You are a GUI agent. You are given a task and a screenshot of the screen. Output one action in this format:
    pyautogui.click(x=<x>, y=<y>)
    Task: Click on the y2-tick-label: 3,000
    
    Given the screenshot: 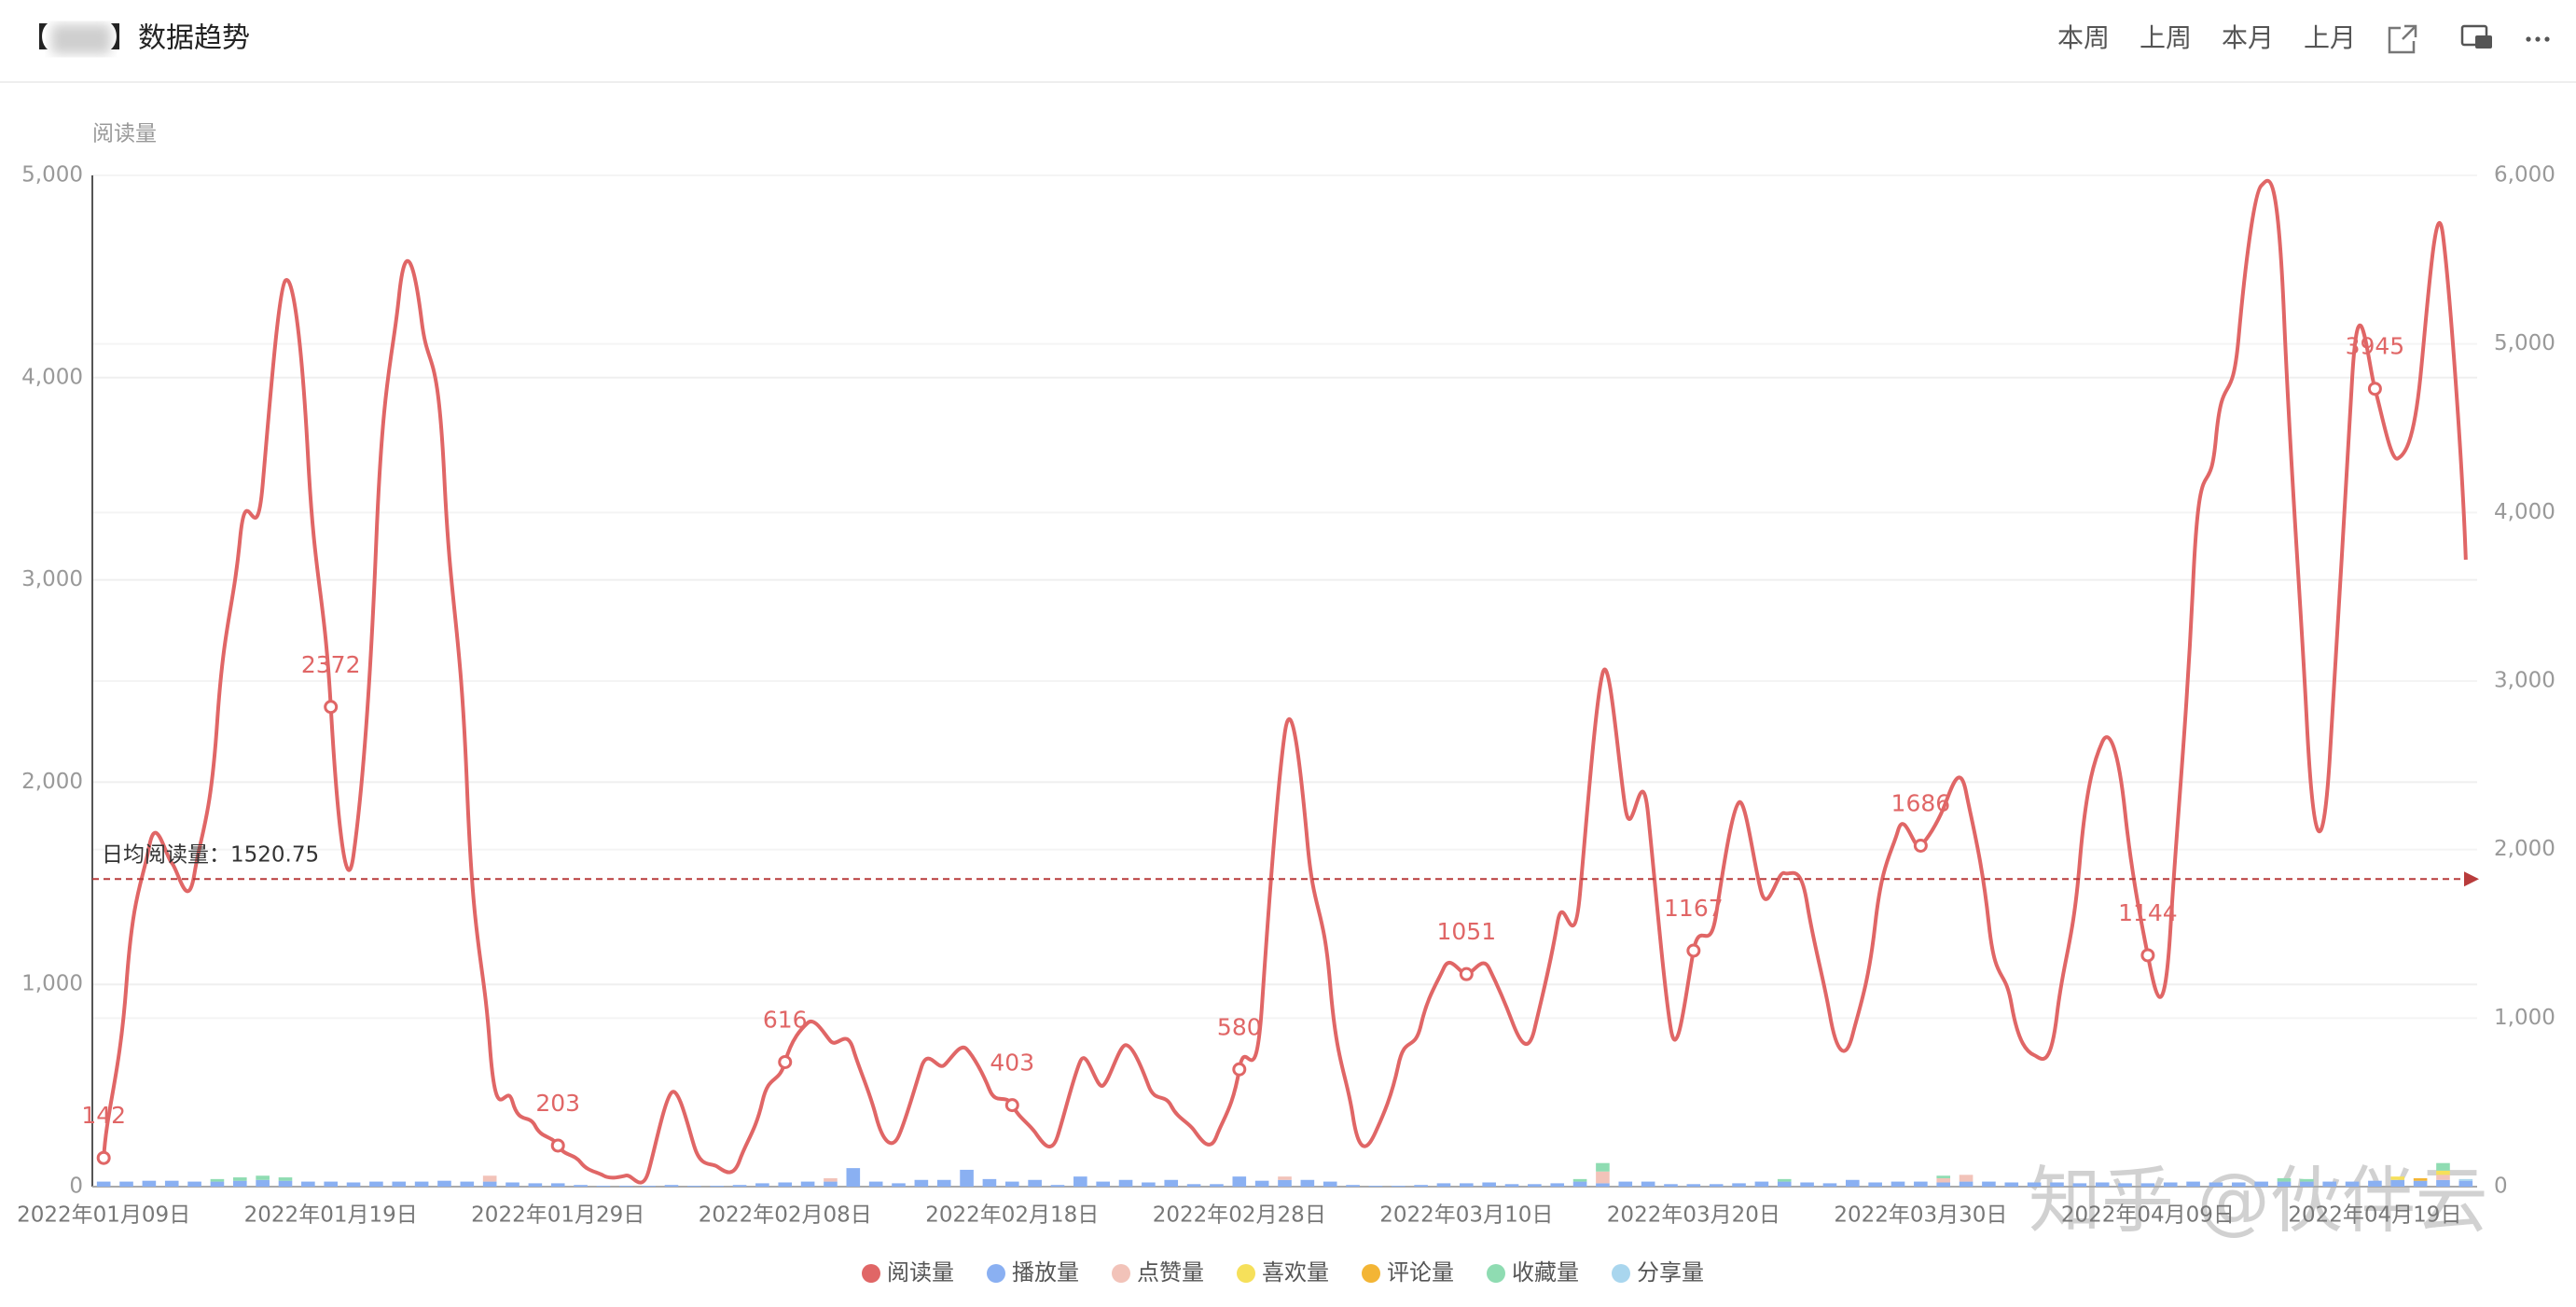 What is the action you would take?
    pyautogui.click(x=2524, y=681)
    